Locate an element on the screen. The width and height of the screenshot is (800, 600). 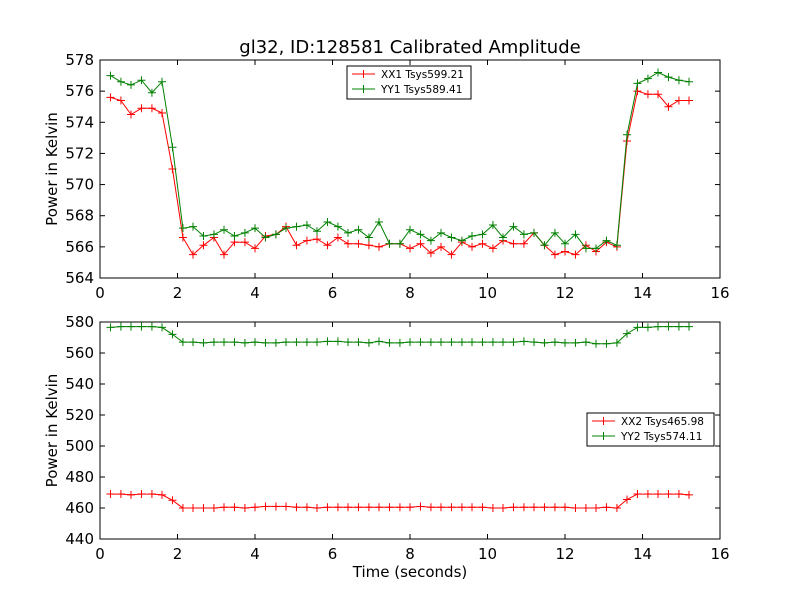
y-axis-label: Power in Kelvin is located at coordinates (52, 431).